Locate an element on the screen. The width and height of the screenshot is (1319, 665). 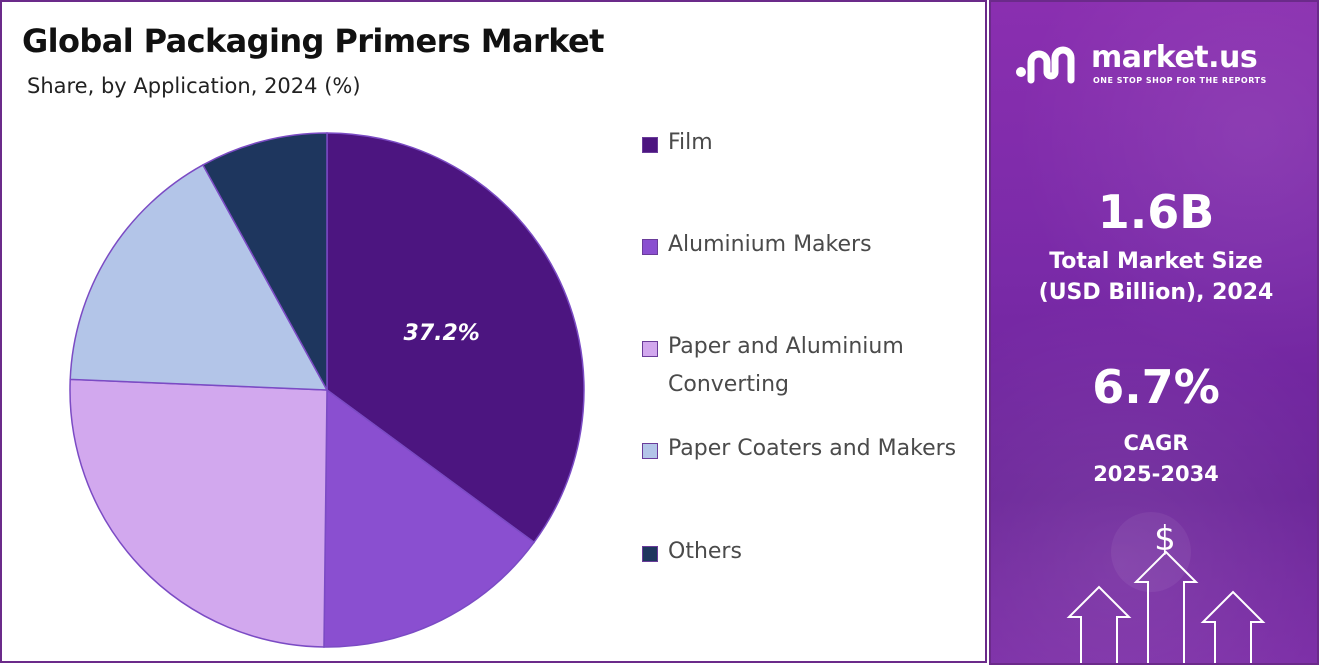
legend-swatch-paper-coaters-makers is located at coordinates (650, 451).